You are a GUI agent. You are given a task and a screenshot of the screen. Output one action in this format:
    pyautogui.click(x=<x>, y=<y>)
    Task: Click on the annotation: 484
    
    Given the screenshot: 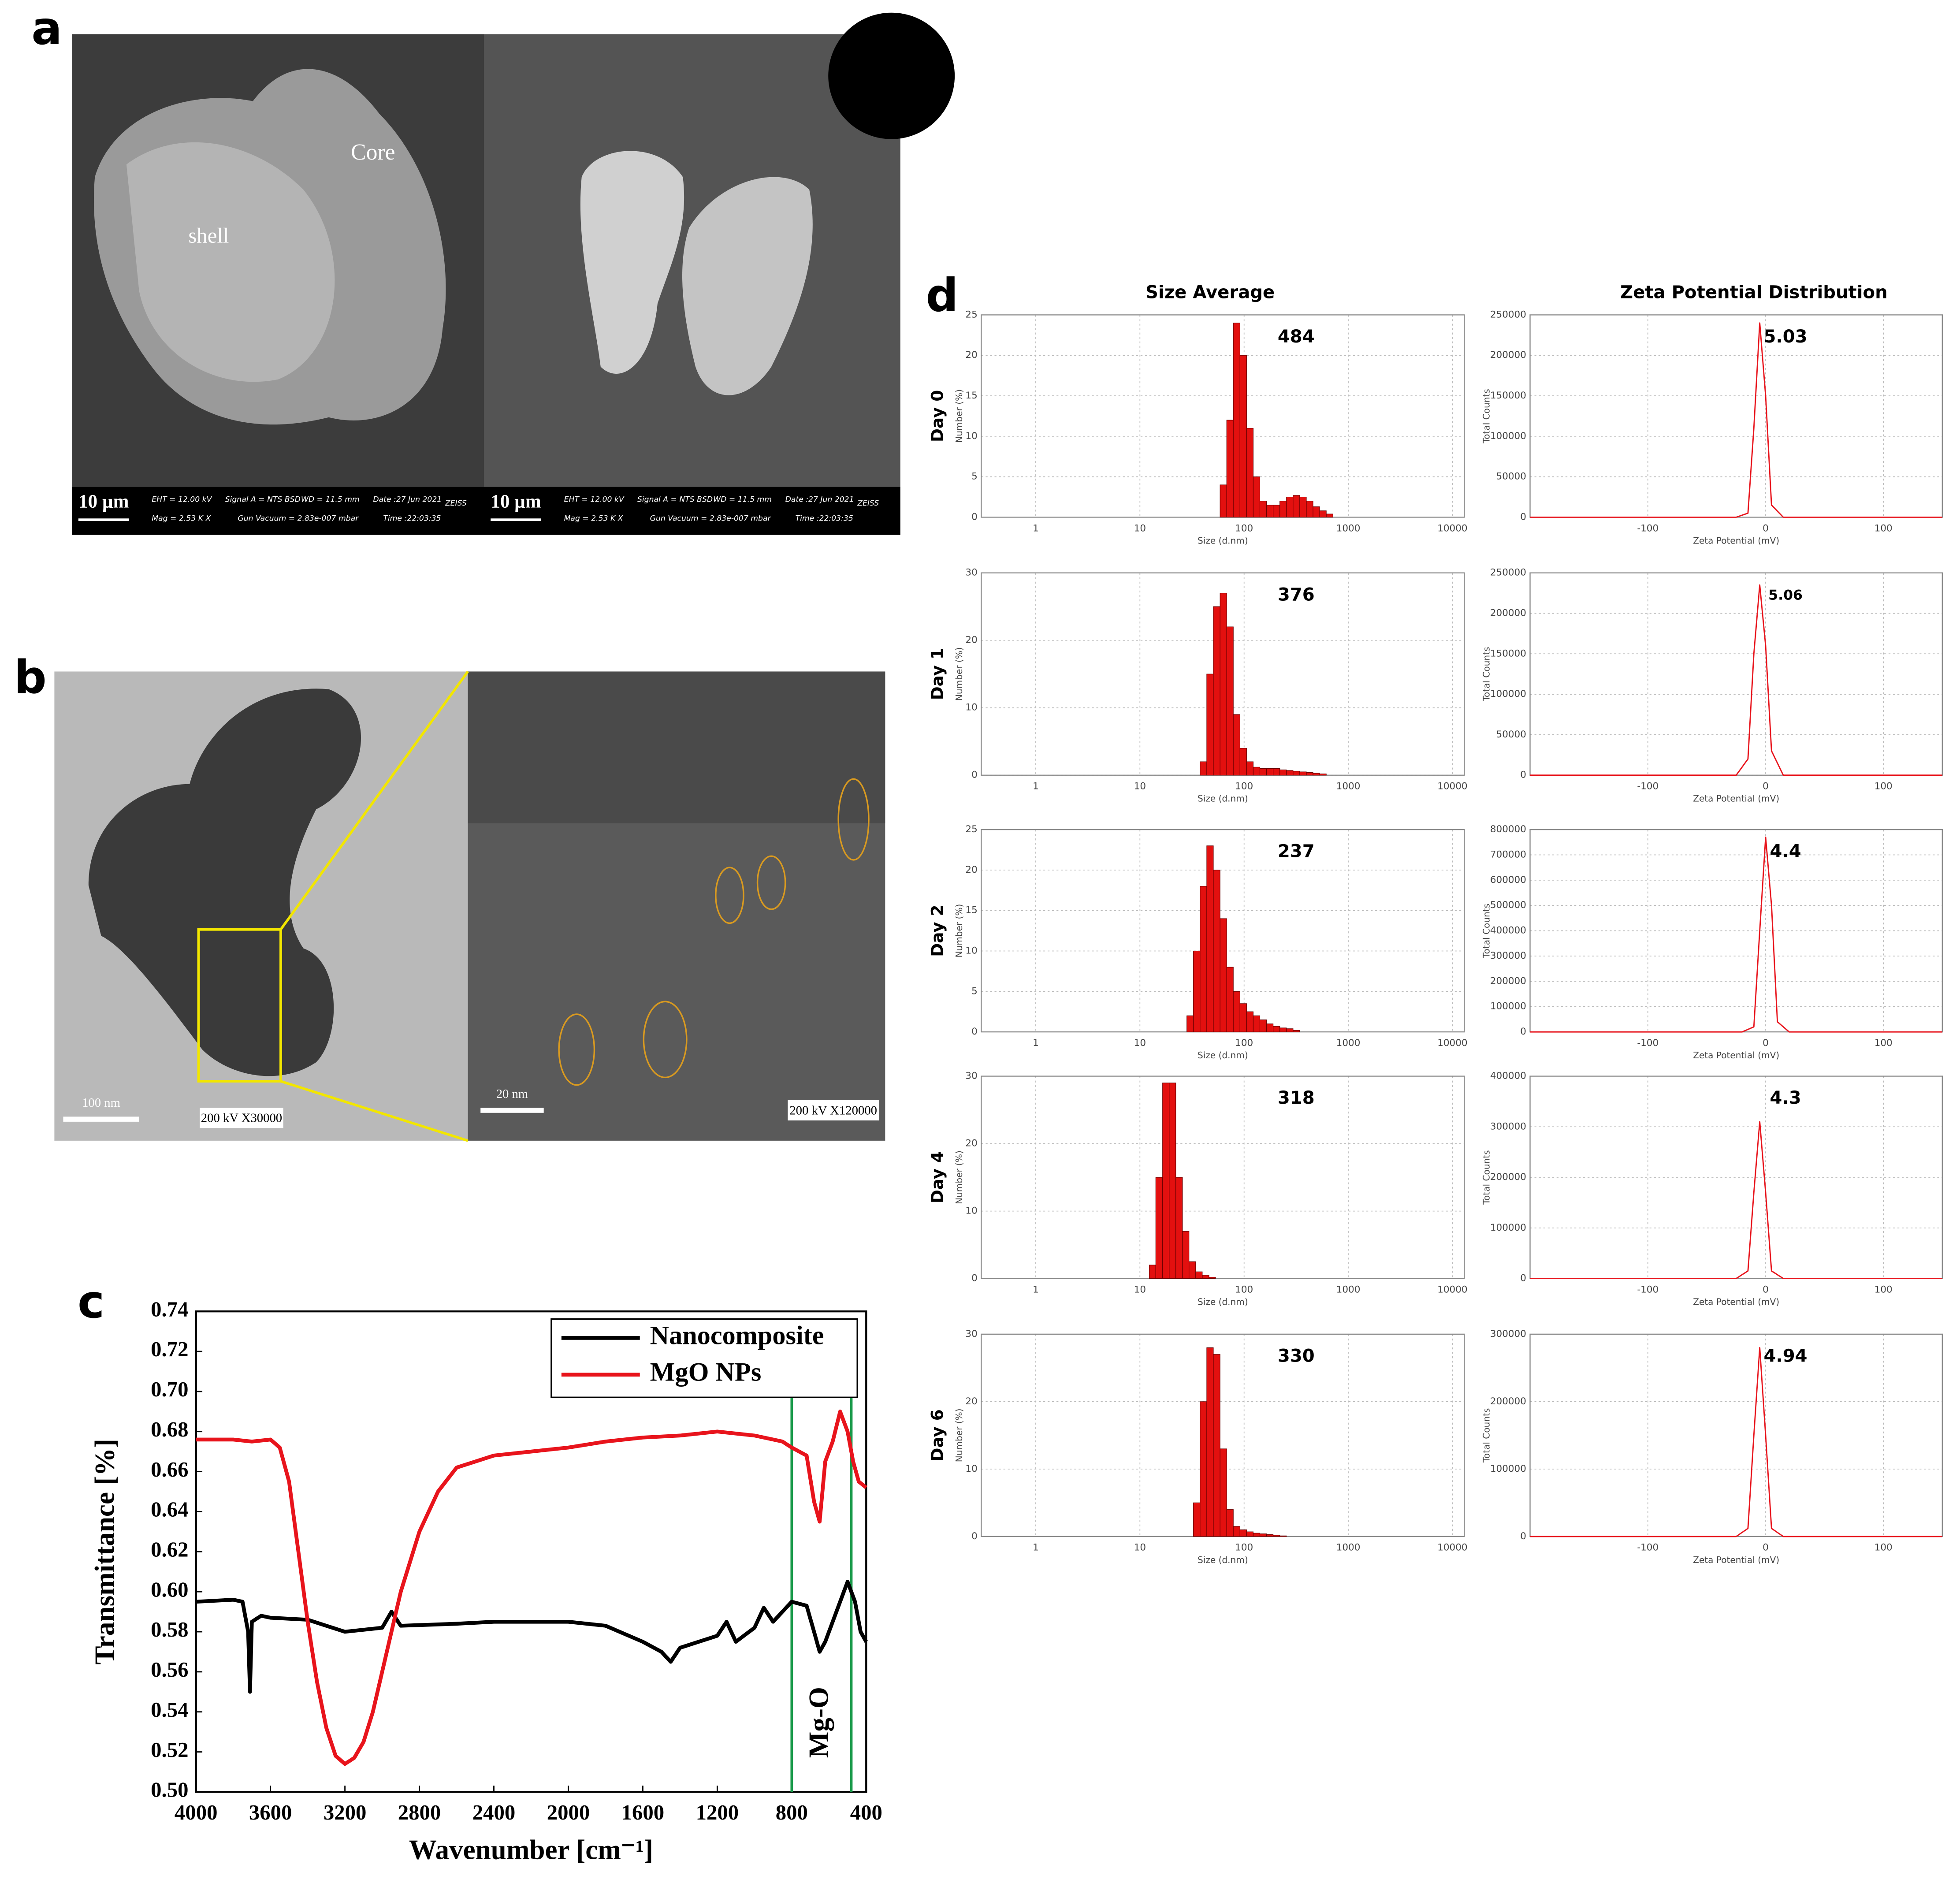 What is the action you would take?
    pyautogui.click(x=1296, y=337)
    